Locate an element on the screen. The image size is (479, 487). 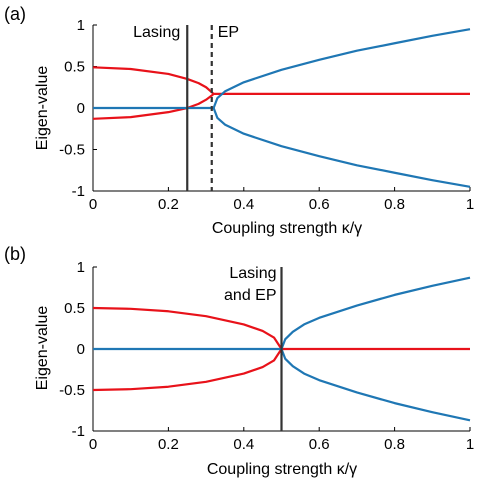
panel-b-y-tick-label: 0.5 is located at coordinates (74, 308).